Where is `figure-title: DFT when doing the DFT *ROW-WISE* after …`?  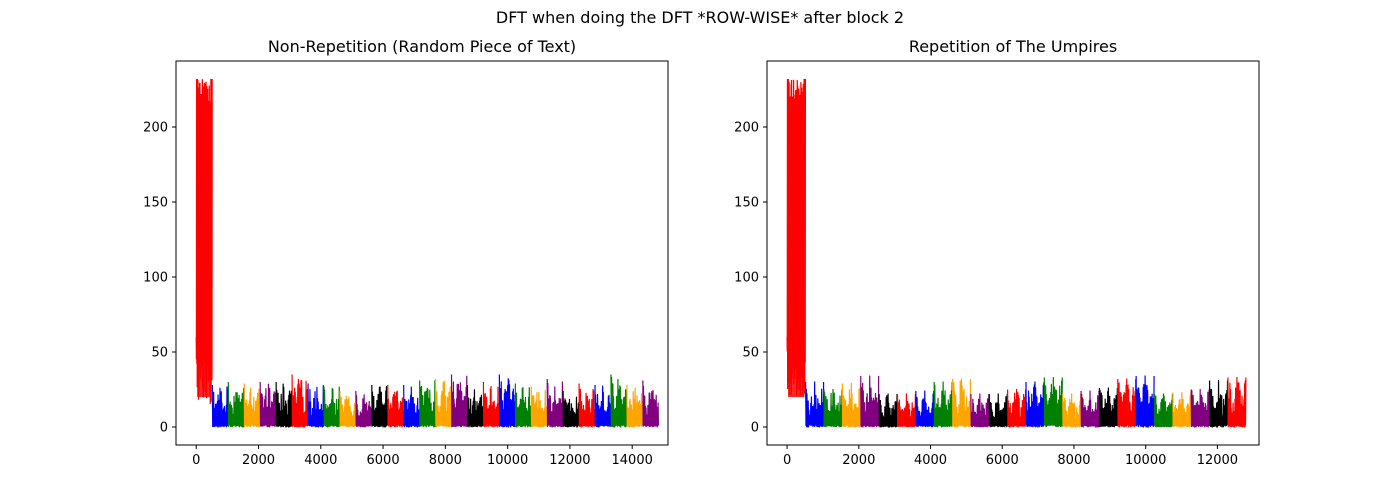 figure-title: DFT when doing the DFT *ROW-WISE* after … is located at coordinates (700, 17).